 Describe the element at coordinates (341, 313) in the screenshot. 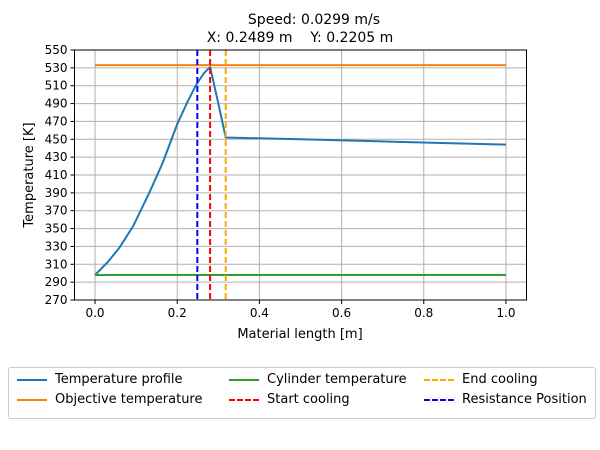

I see `x-tick-label: 0.6` at that location.